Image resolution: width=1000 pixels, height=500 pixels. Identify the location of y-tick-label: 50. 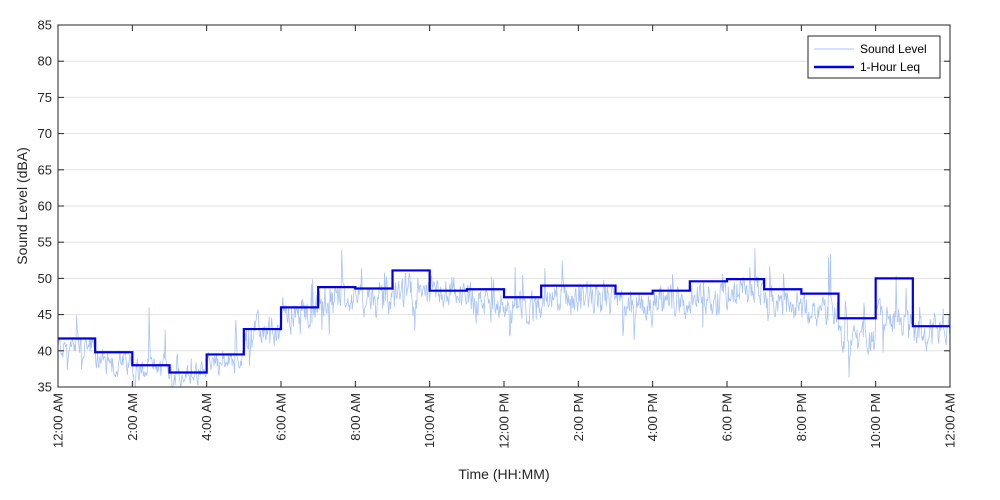
(45, 278).